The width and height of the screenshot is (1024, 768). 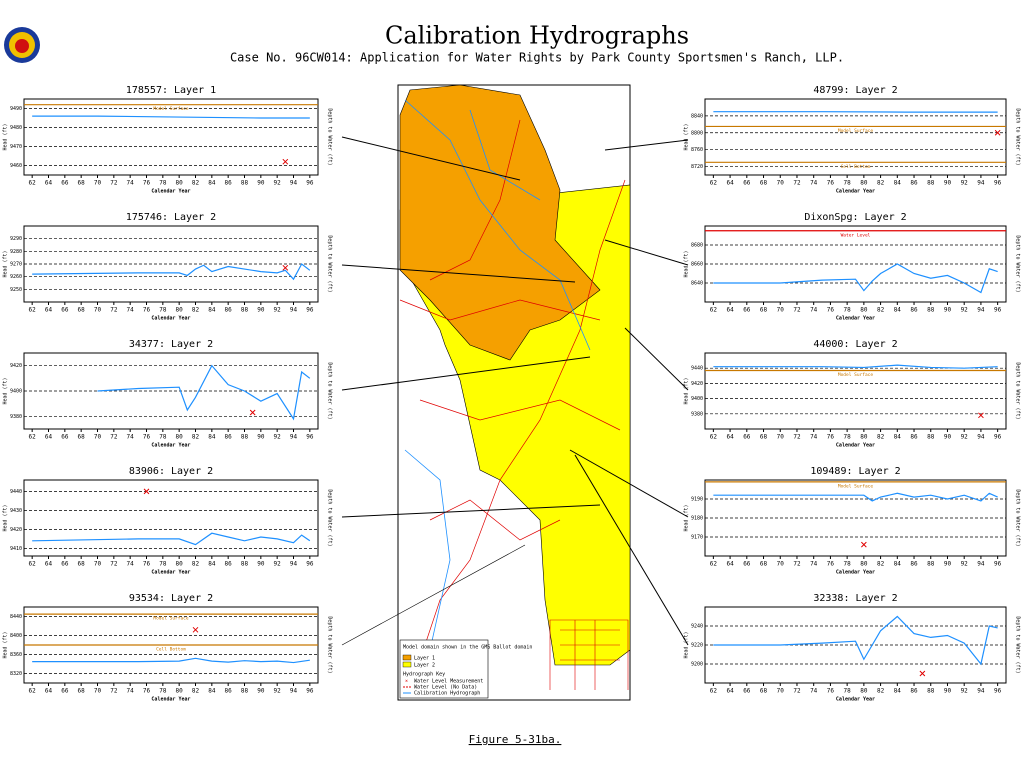 I want to click on chart-title: 44000: Layer 2, so click(x=855, y=344).